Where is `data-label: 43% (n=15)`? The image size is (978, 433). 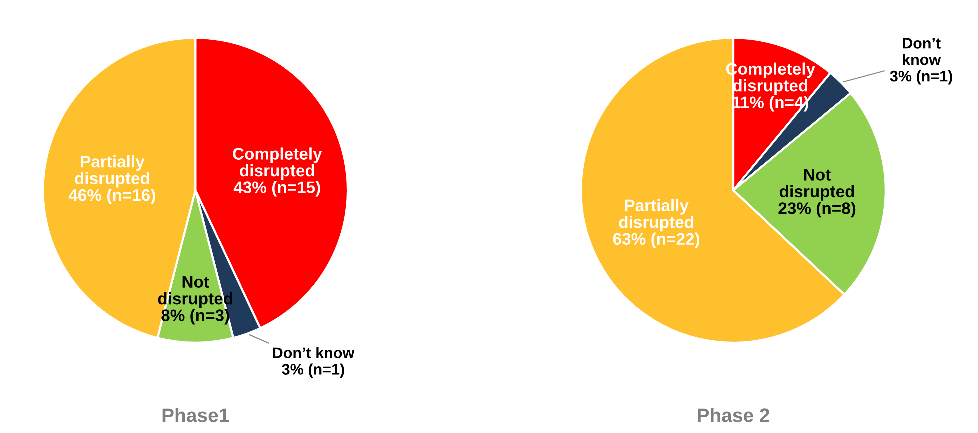
data-label: 43% (n=15) is located at coordinates (277, 189).